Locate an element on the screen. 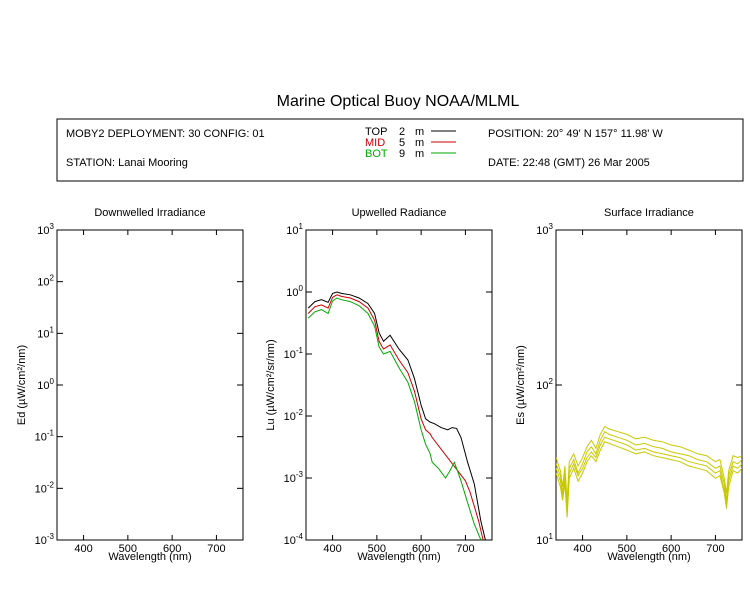 The height and width of the screenshot is (600, 750). depth-legend: TOP 2 m MID 5 m BOT 9 m is located at coordinates (410, 143).